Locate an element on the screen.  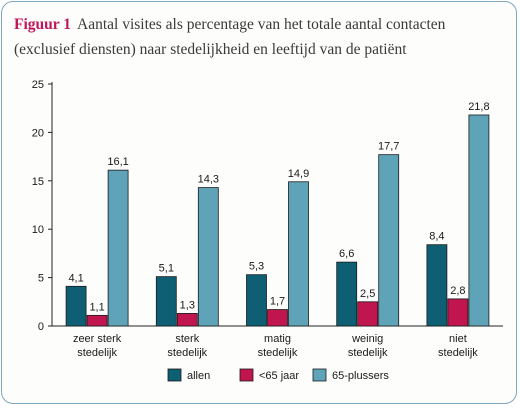
y-tick-label: 0 is located at coordinates (41, 327).